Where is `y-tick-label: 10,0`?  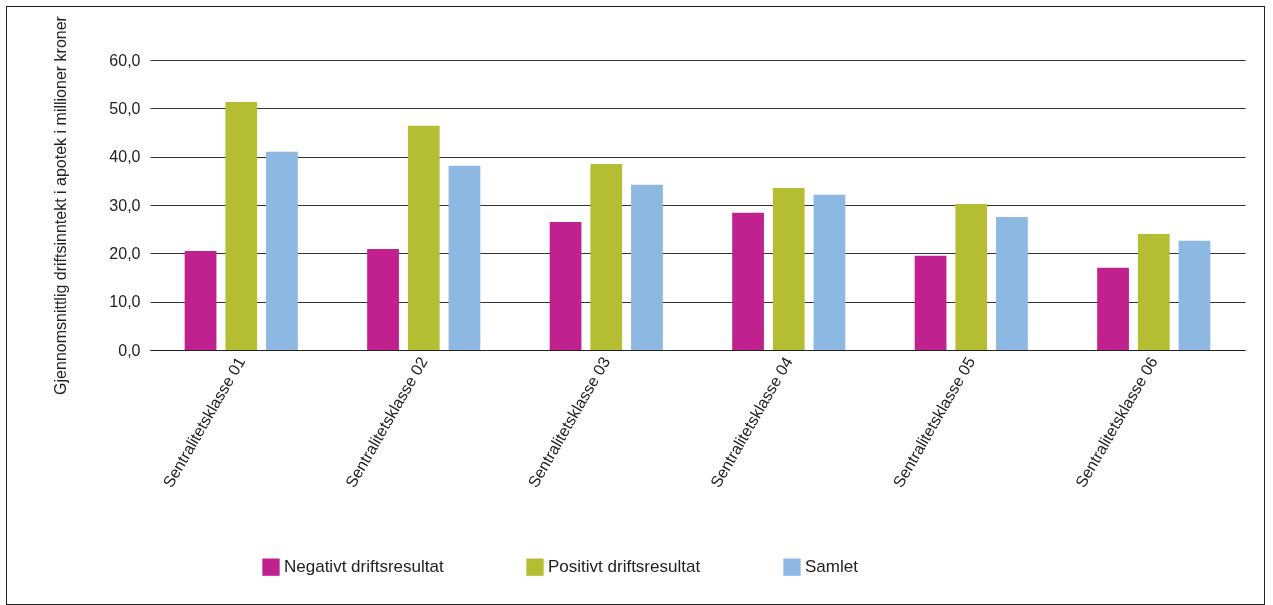
y-tick-label: 10,0 is located at coordinates (125, 302).